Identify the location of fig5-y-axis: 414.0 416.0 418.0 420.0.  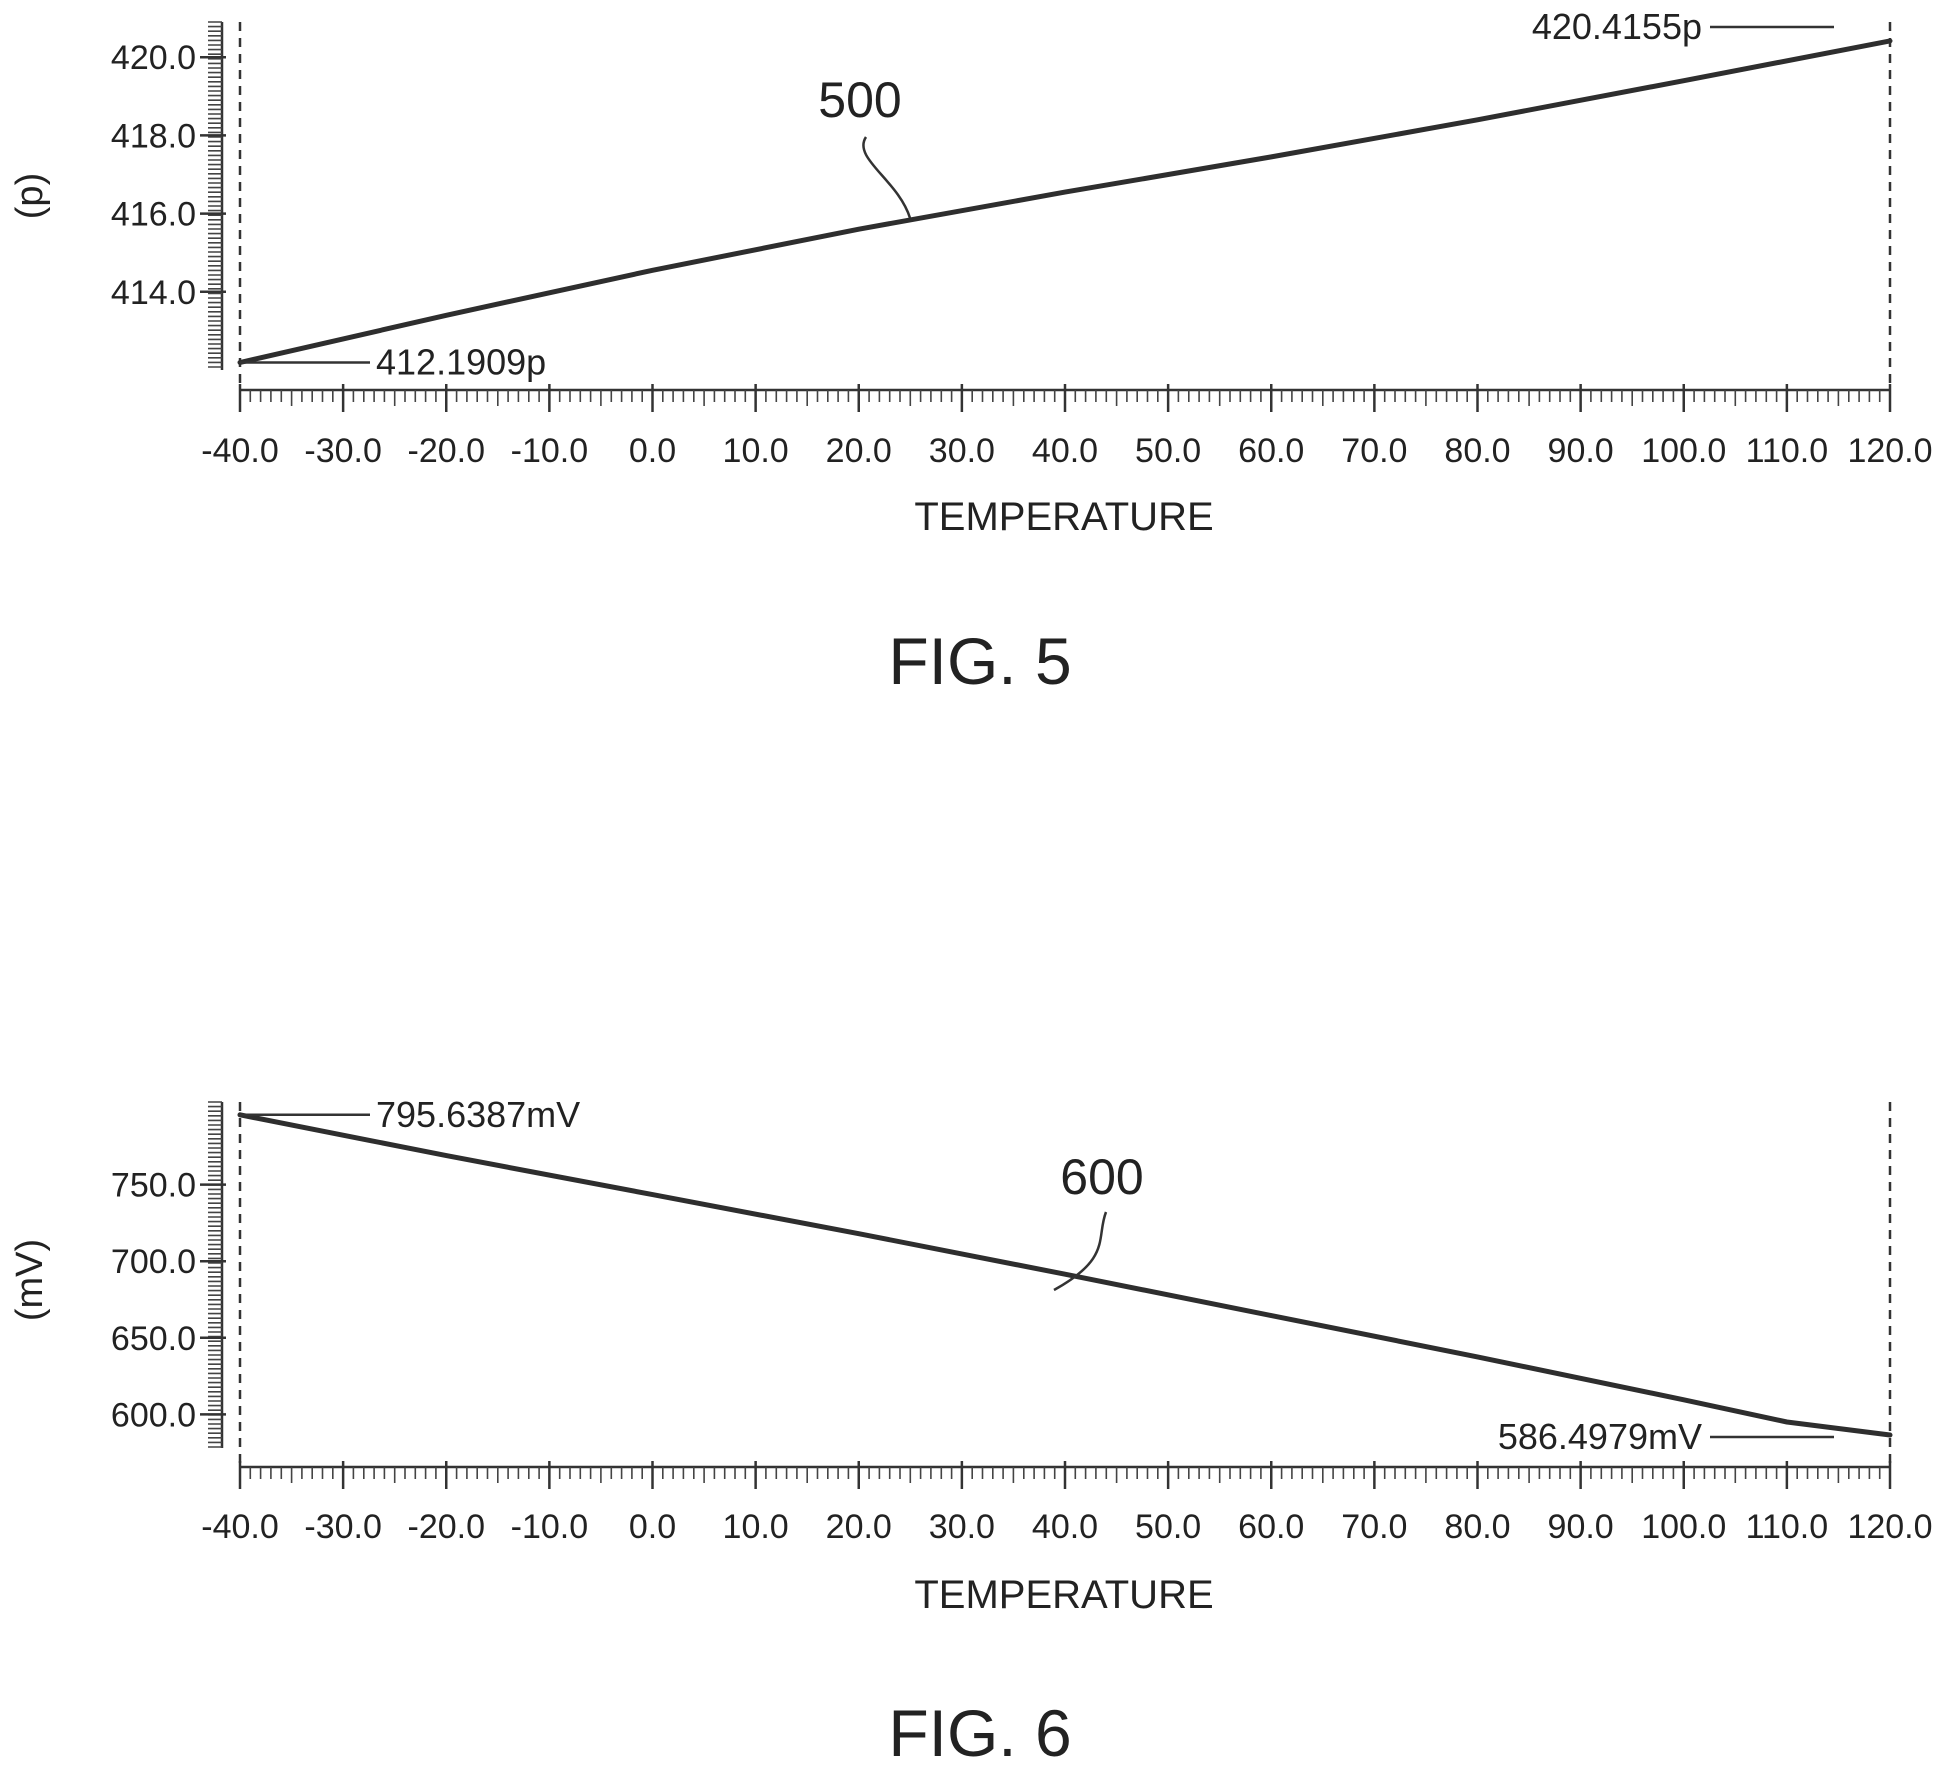
(168, 195).